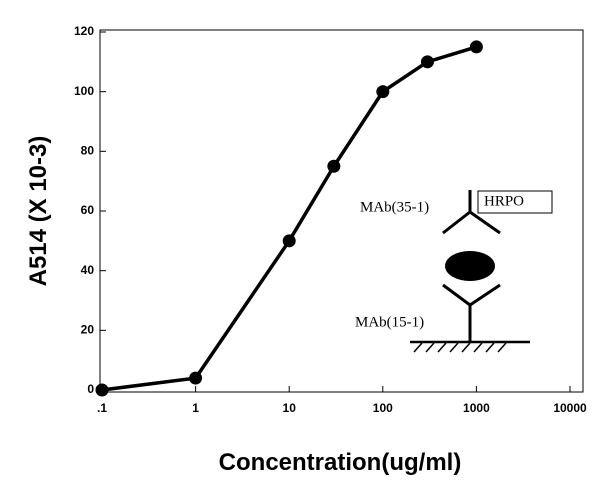 This screenshot has height=492, width=600. What do you see at coordinates (481, 271) in the screenshot?
I see `assay-diagram` at bounding box center [481, 271].